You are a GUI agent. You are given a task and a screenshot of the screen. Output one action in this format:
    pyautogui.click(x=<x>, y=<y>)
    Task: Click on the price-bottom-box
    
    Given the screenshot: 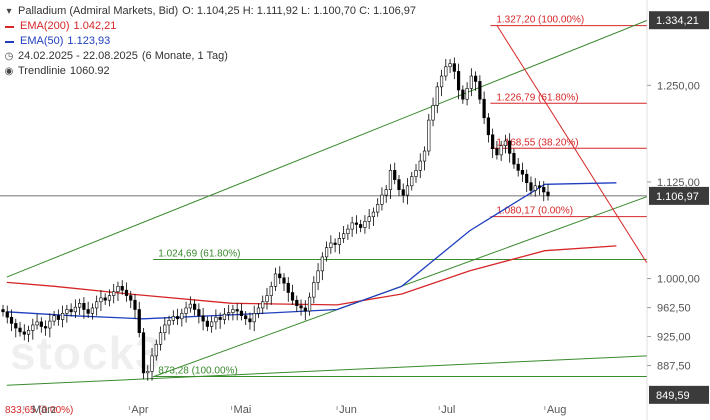 What is the action you would take?
    pyautogui.click(x=679, y=394)
    